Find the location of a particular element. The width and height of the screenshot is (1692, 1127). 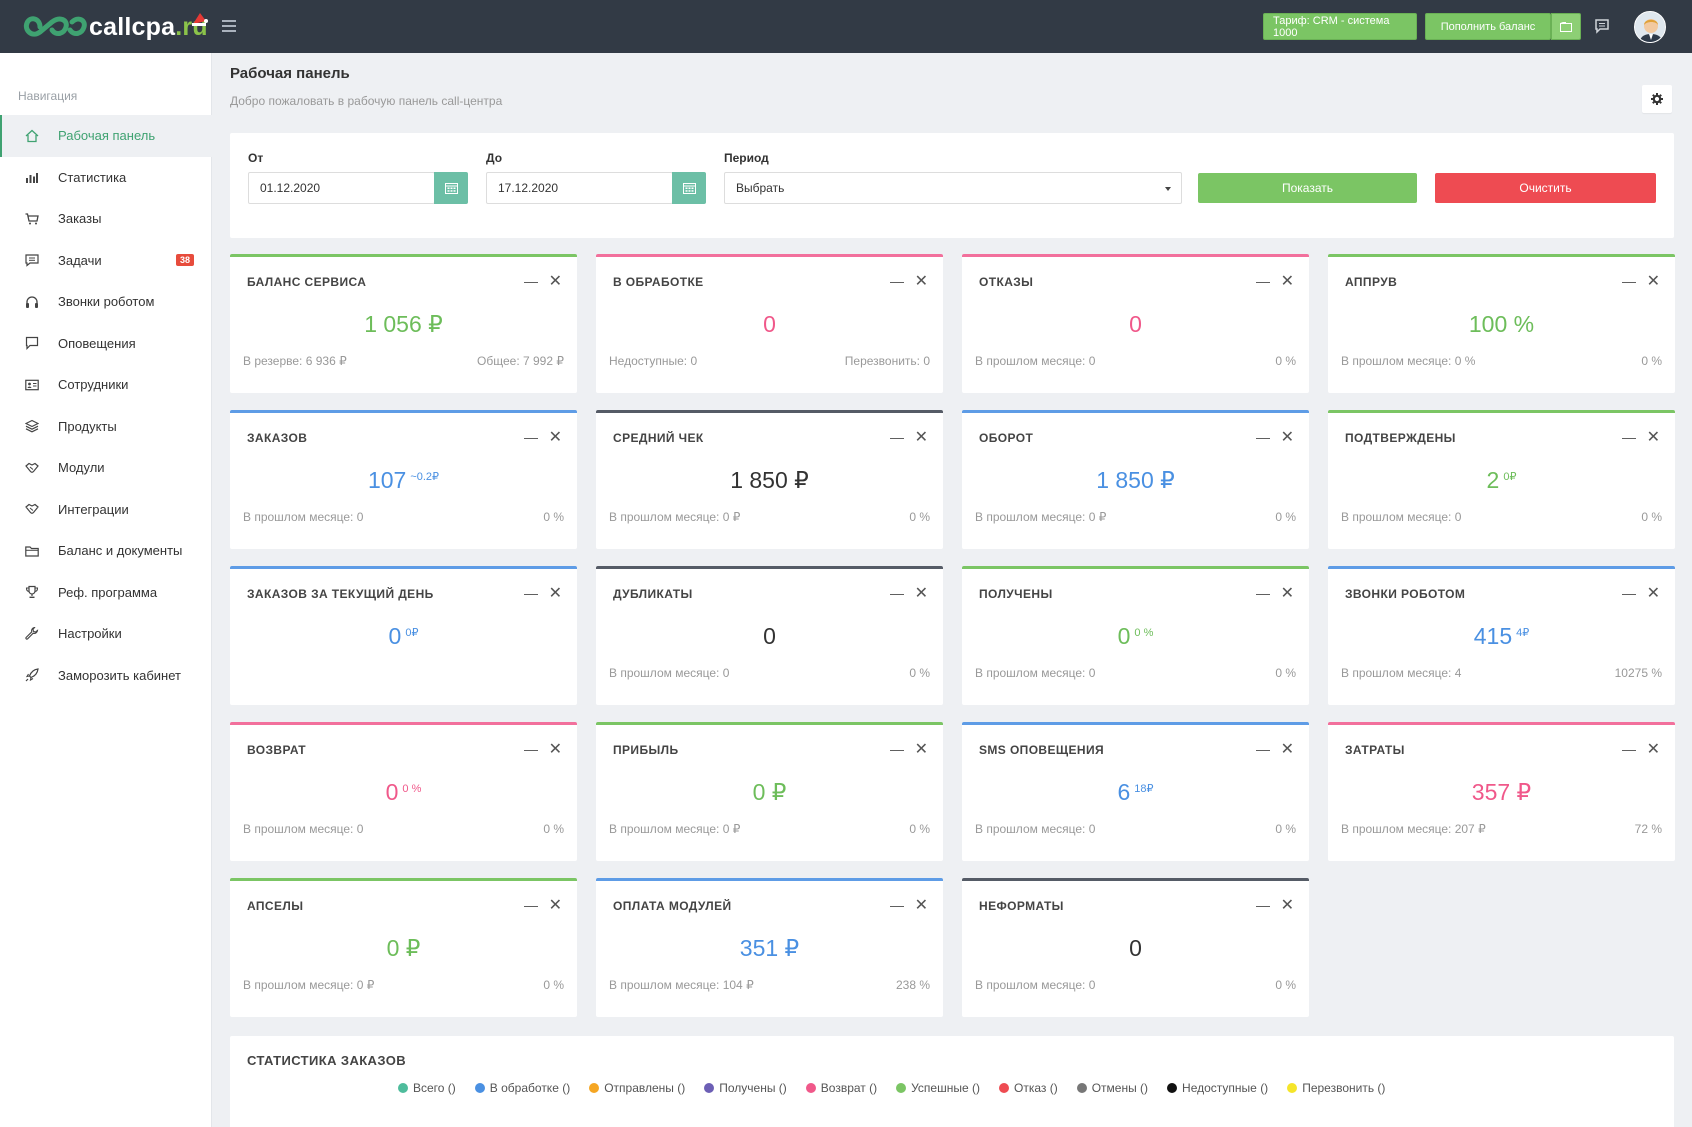

card-footer-right: 72 % is located at coordinates (1648, 829).